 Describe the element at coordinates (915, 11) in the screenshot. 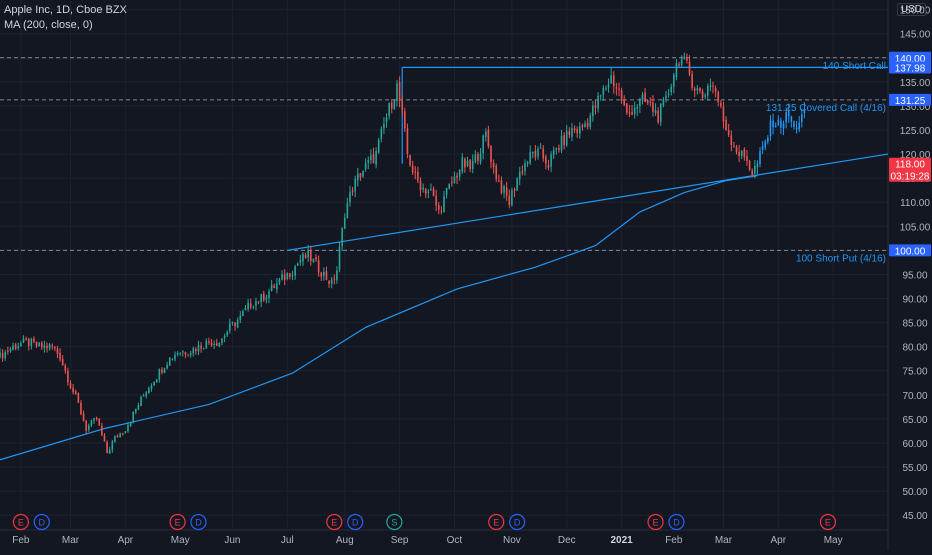

I see `y-tick-label: 150.00` at that location.